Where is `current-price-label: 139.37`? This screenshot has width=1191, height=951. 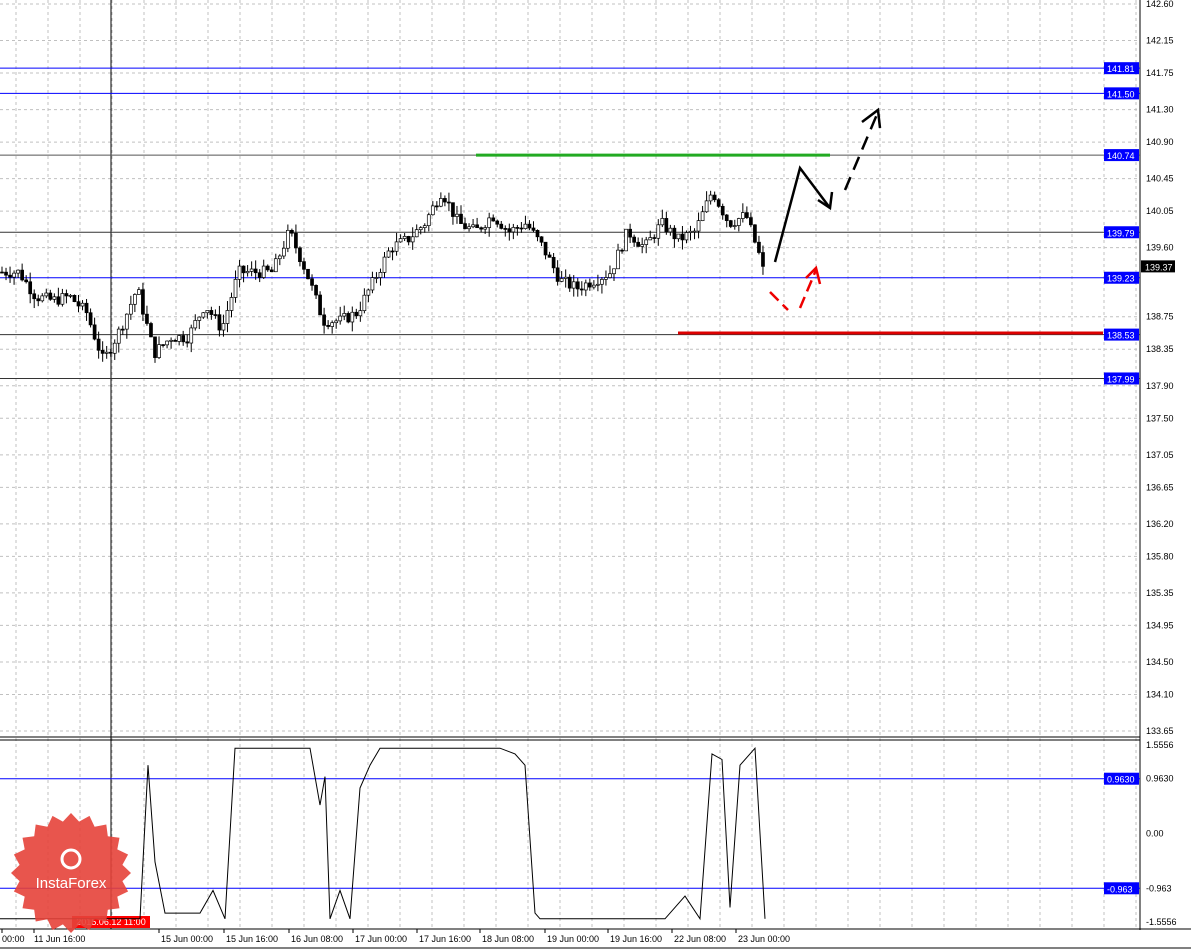 current-price-label: 139.37 is located at coordinates (1159, 267).